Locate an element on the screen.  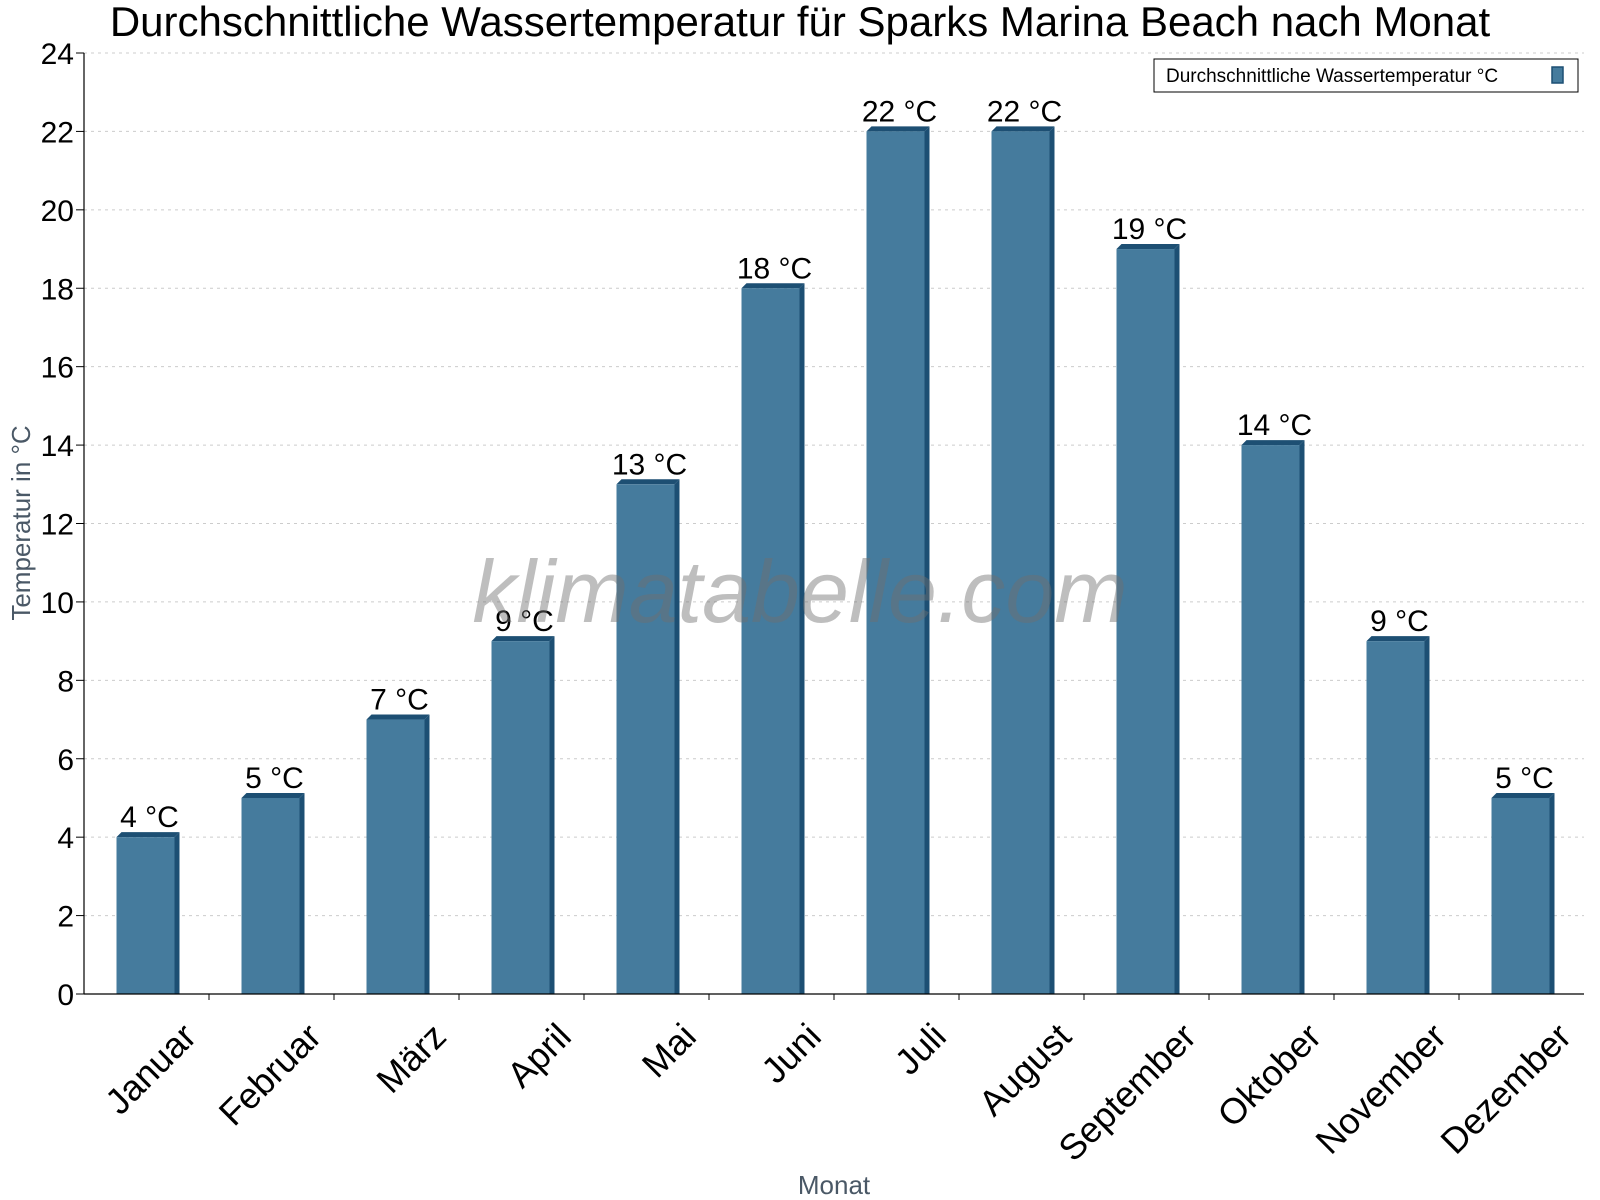
y-tick-label: 14 is located at coordinates (57, 446).